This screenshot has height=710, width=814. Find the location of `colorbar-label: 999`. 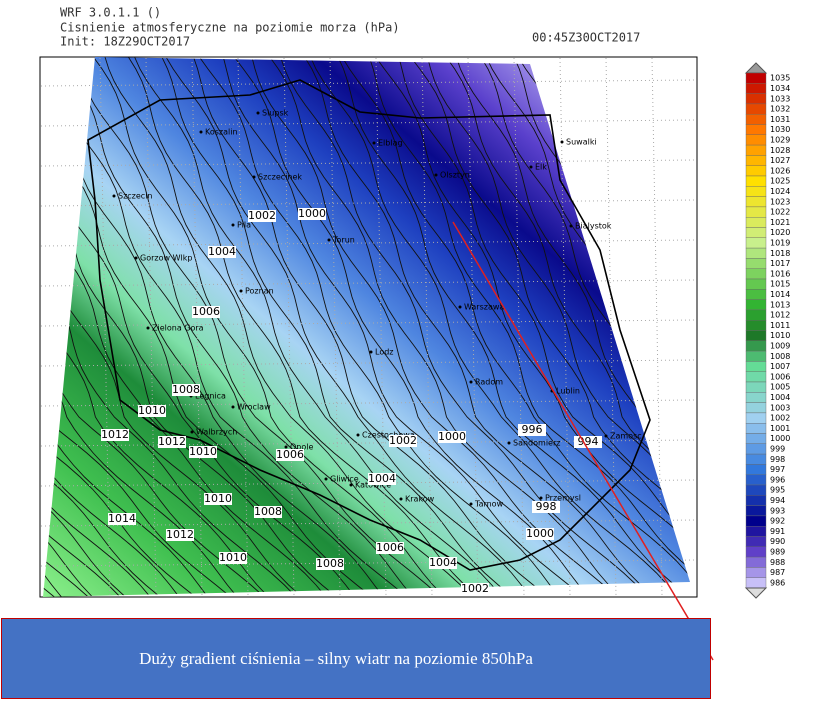

colorbar-label: 999 is located at coordinates (777, 448).